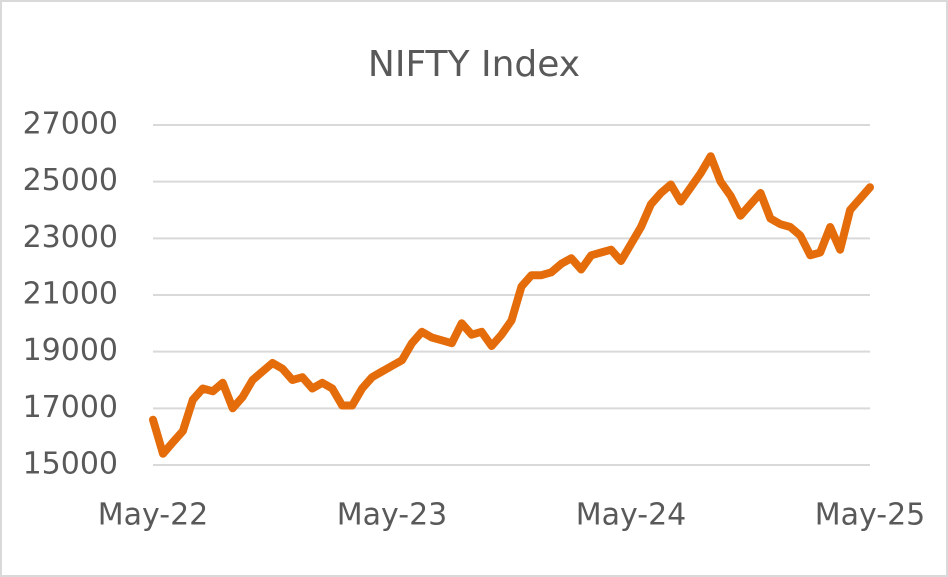  What do you see at coordinates (70, 294) in the screenshot?
I see `y-tick-label: 21000` at bounding box center [70, 294].